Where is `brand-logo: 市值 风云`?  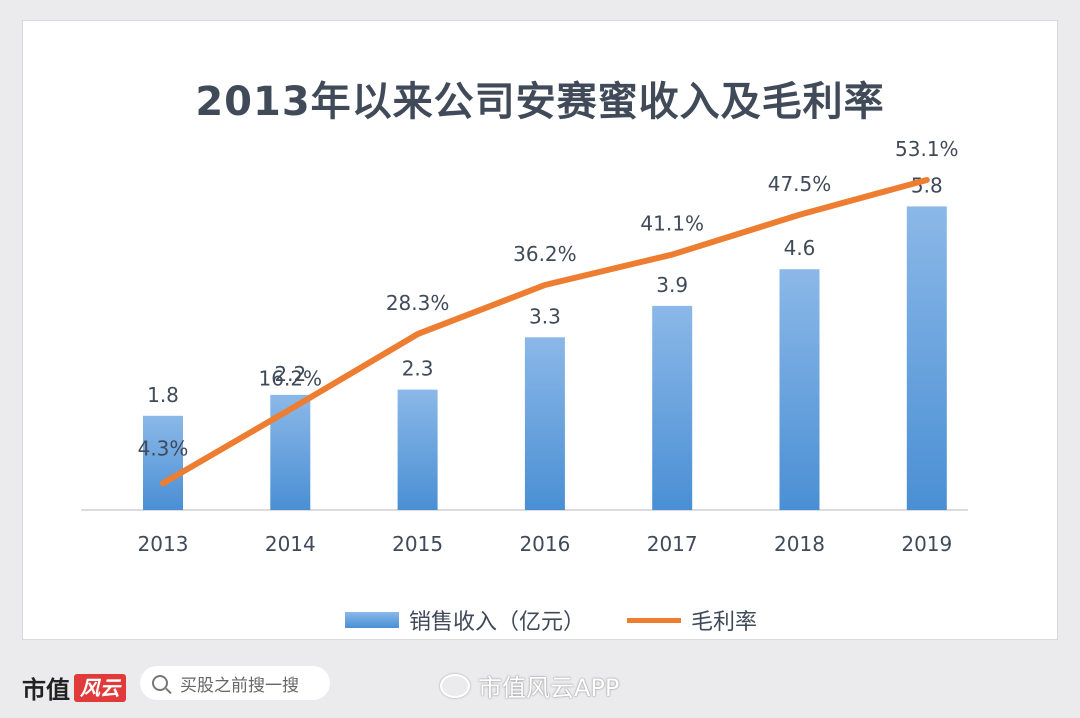 brand-logo: 市值 风云 is located at coordinates (74, 687).